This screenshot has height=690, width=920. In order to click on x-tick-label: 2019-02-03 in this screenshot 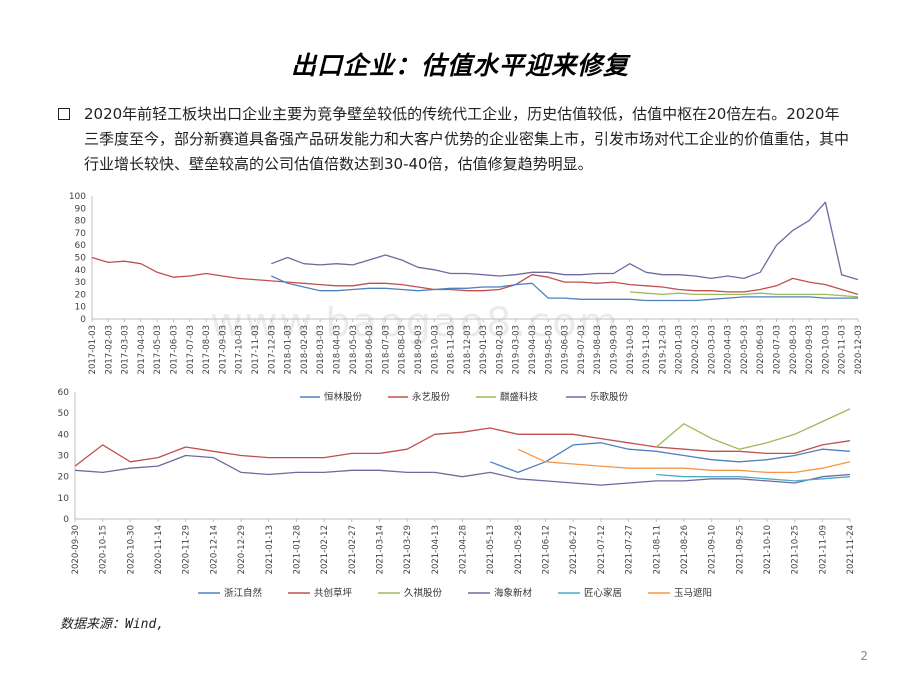, I will do `click(500, 349)`.